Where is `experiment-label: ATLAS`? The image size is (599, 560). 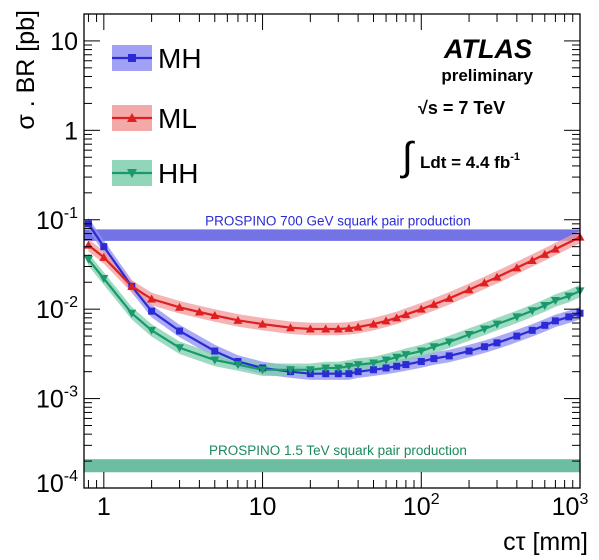 experiment-label: ATLAS is located at coordinates (487, 49).